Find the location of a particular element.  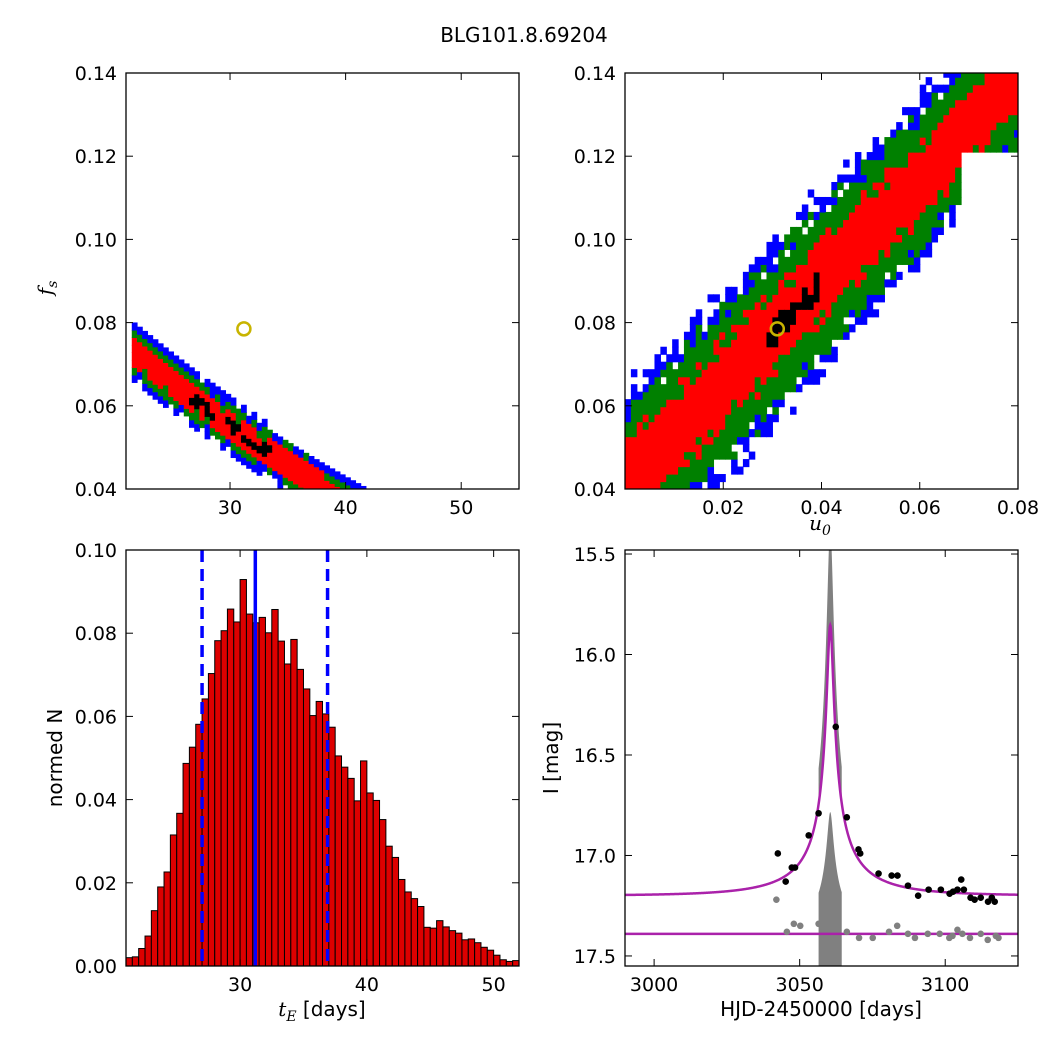

data-point is located at coordinates (897, 875).